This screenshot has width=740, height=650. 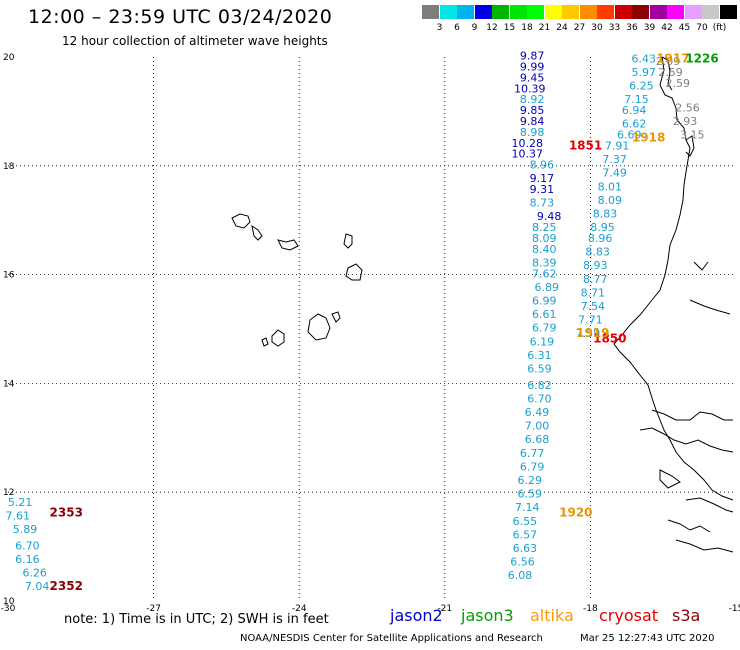 What do you see at coordinates (241, 221) in the screenshot?
I see `island-santo-antao` at bounding box center [241, 221].